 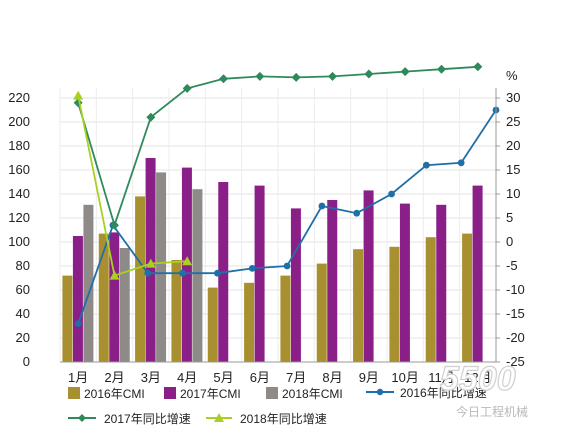 What do you see at coordinates (369, 377) in the screenshot?
I see `x-axis-tick-label: 9月` at bounding box center [369, 377].